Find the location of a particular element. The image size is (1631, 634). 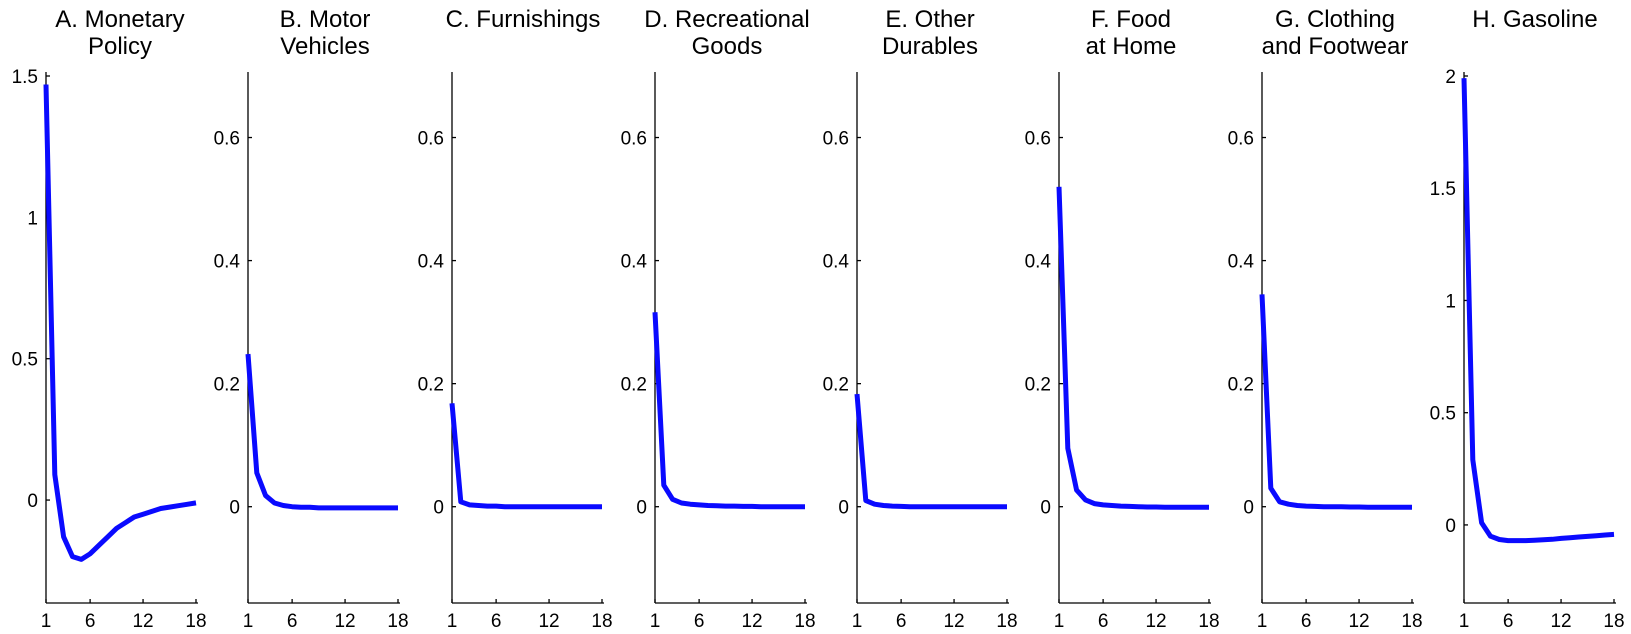

panel-title-line: F. Food is located at coordinates (1131, 19).